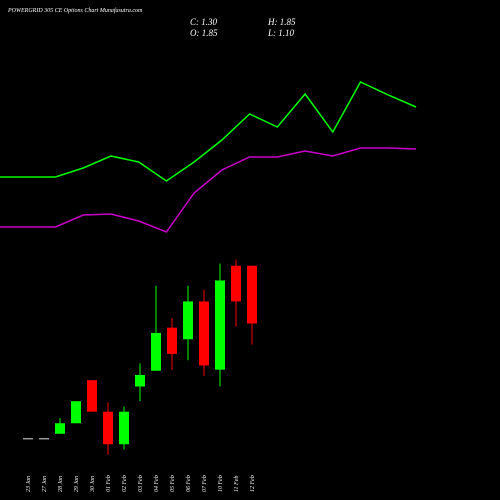 Image resolution: width=500 pixels, height=500 pixels. Describe the element at coordinates (205, 483) in the screenshot. I see `x-tick-label: 07 Feb` at that location.